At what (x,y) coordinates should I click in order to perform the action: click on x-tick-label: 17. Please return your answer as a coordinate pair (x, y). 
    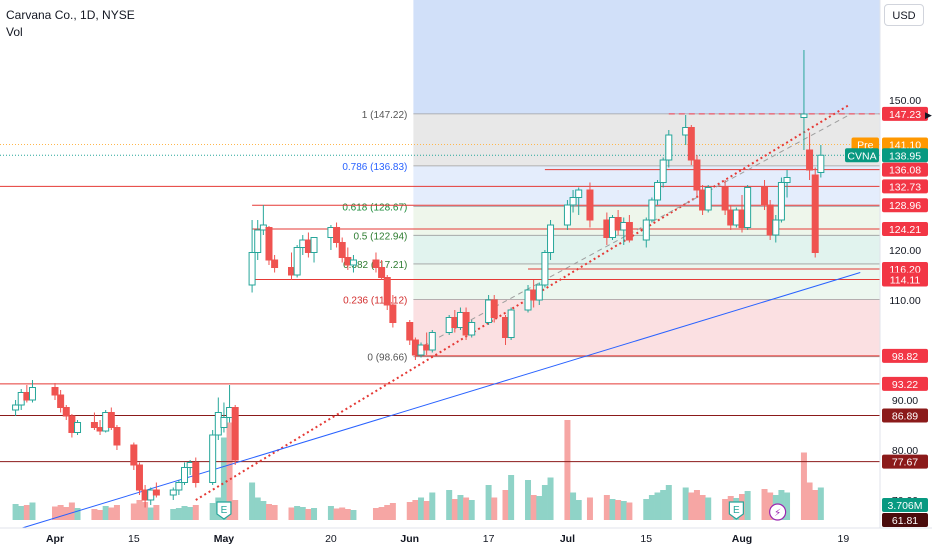
    Looking at the image, I should click on (489, 539).